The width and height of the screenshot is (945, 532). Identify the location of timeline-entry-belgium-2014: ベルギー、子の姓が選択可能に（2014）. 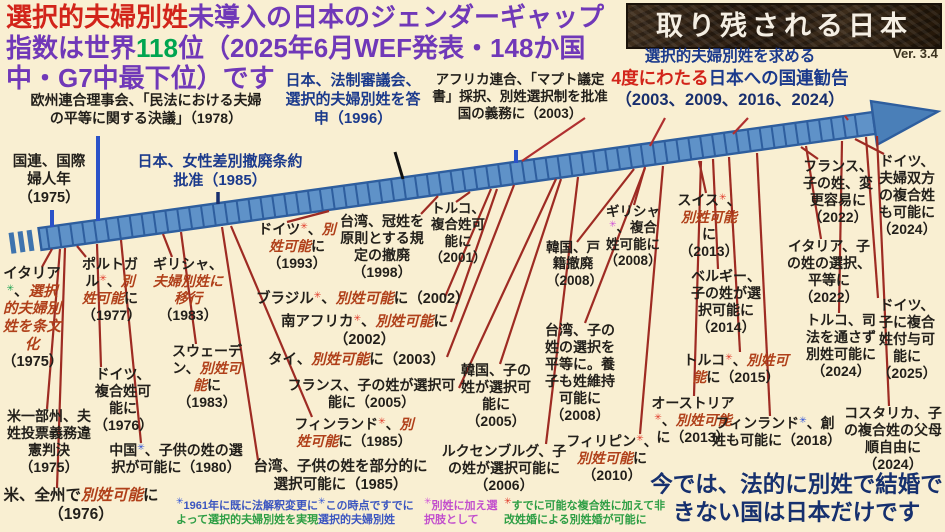
(726, 302).